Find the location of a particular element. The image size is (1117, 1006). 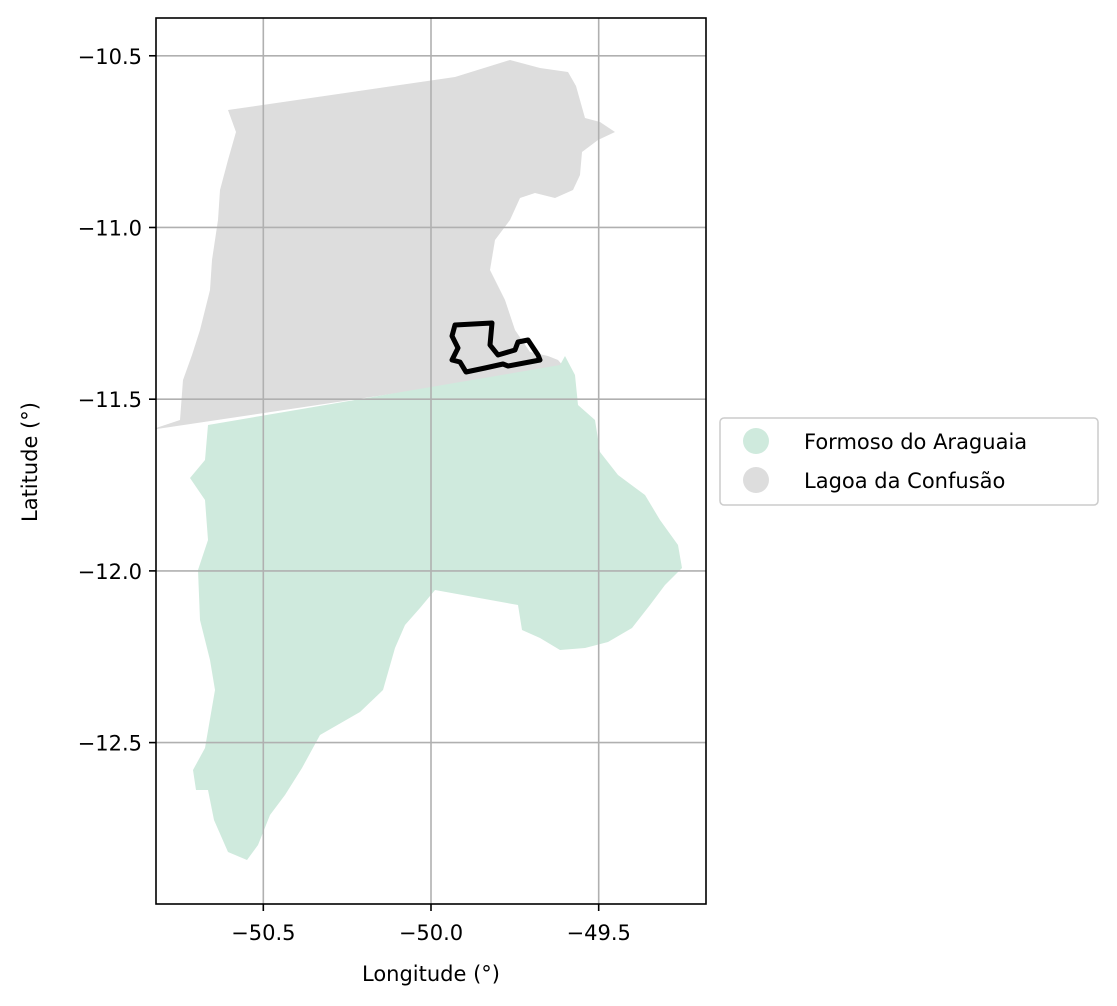

x-tick-label: −50.5 is located at coordinates (263, 933).